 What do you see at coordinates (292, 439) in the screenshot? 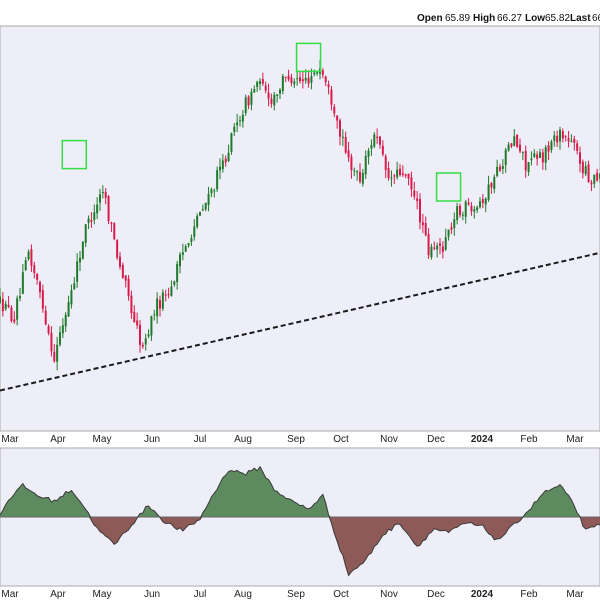
I see `x-axis-top: Mar Apr May Jun Jul Aug Sep Oct Nov Dec 2024 Feb Mar` at bounding box center [292, 439].